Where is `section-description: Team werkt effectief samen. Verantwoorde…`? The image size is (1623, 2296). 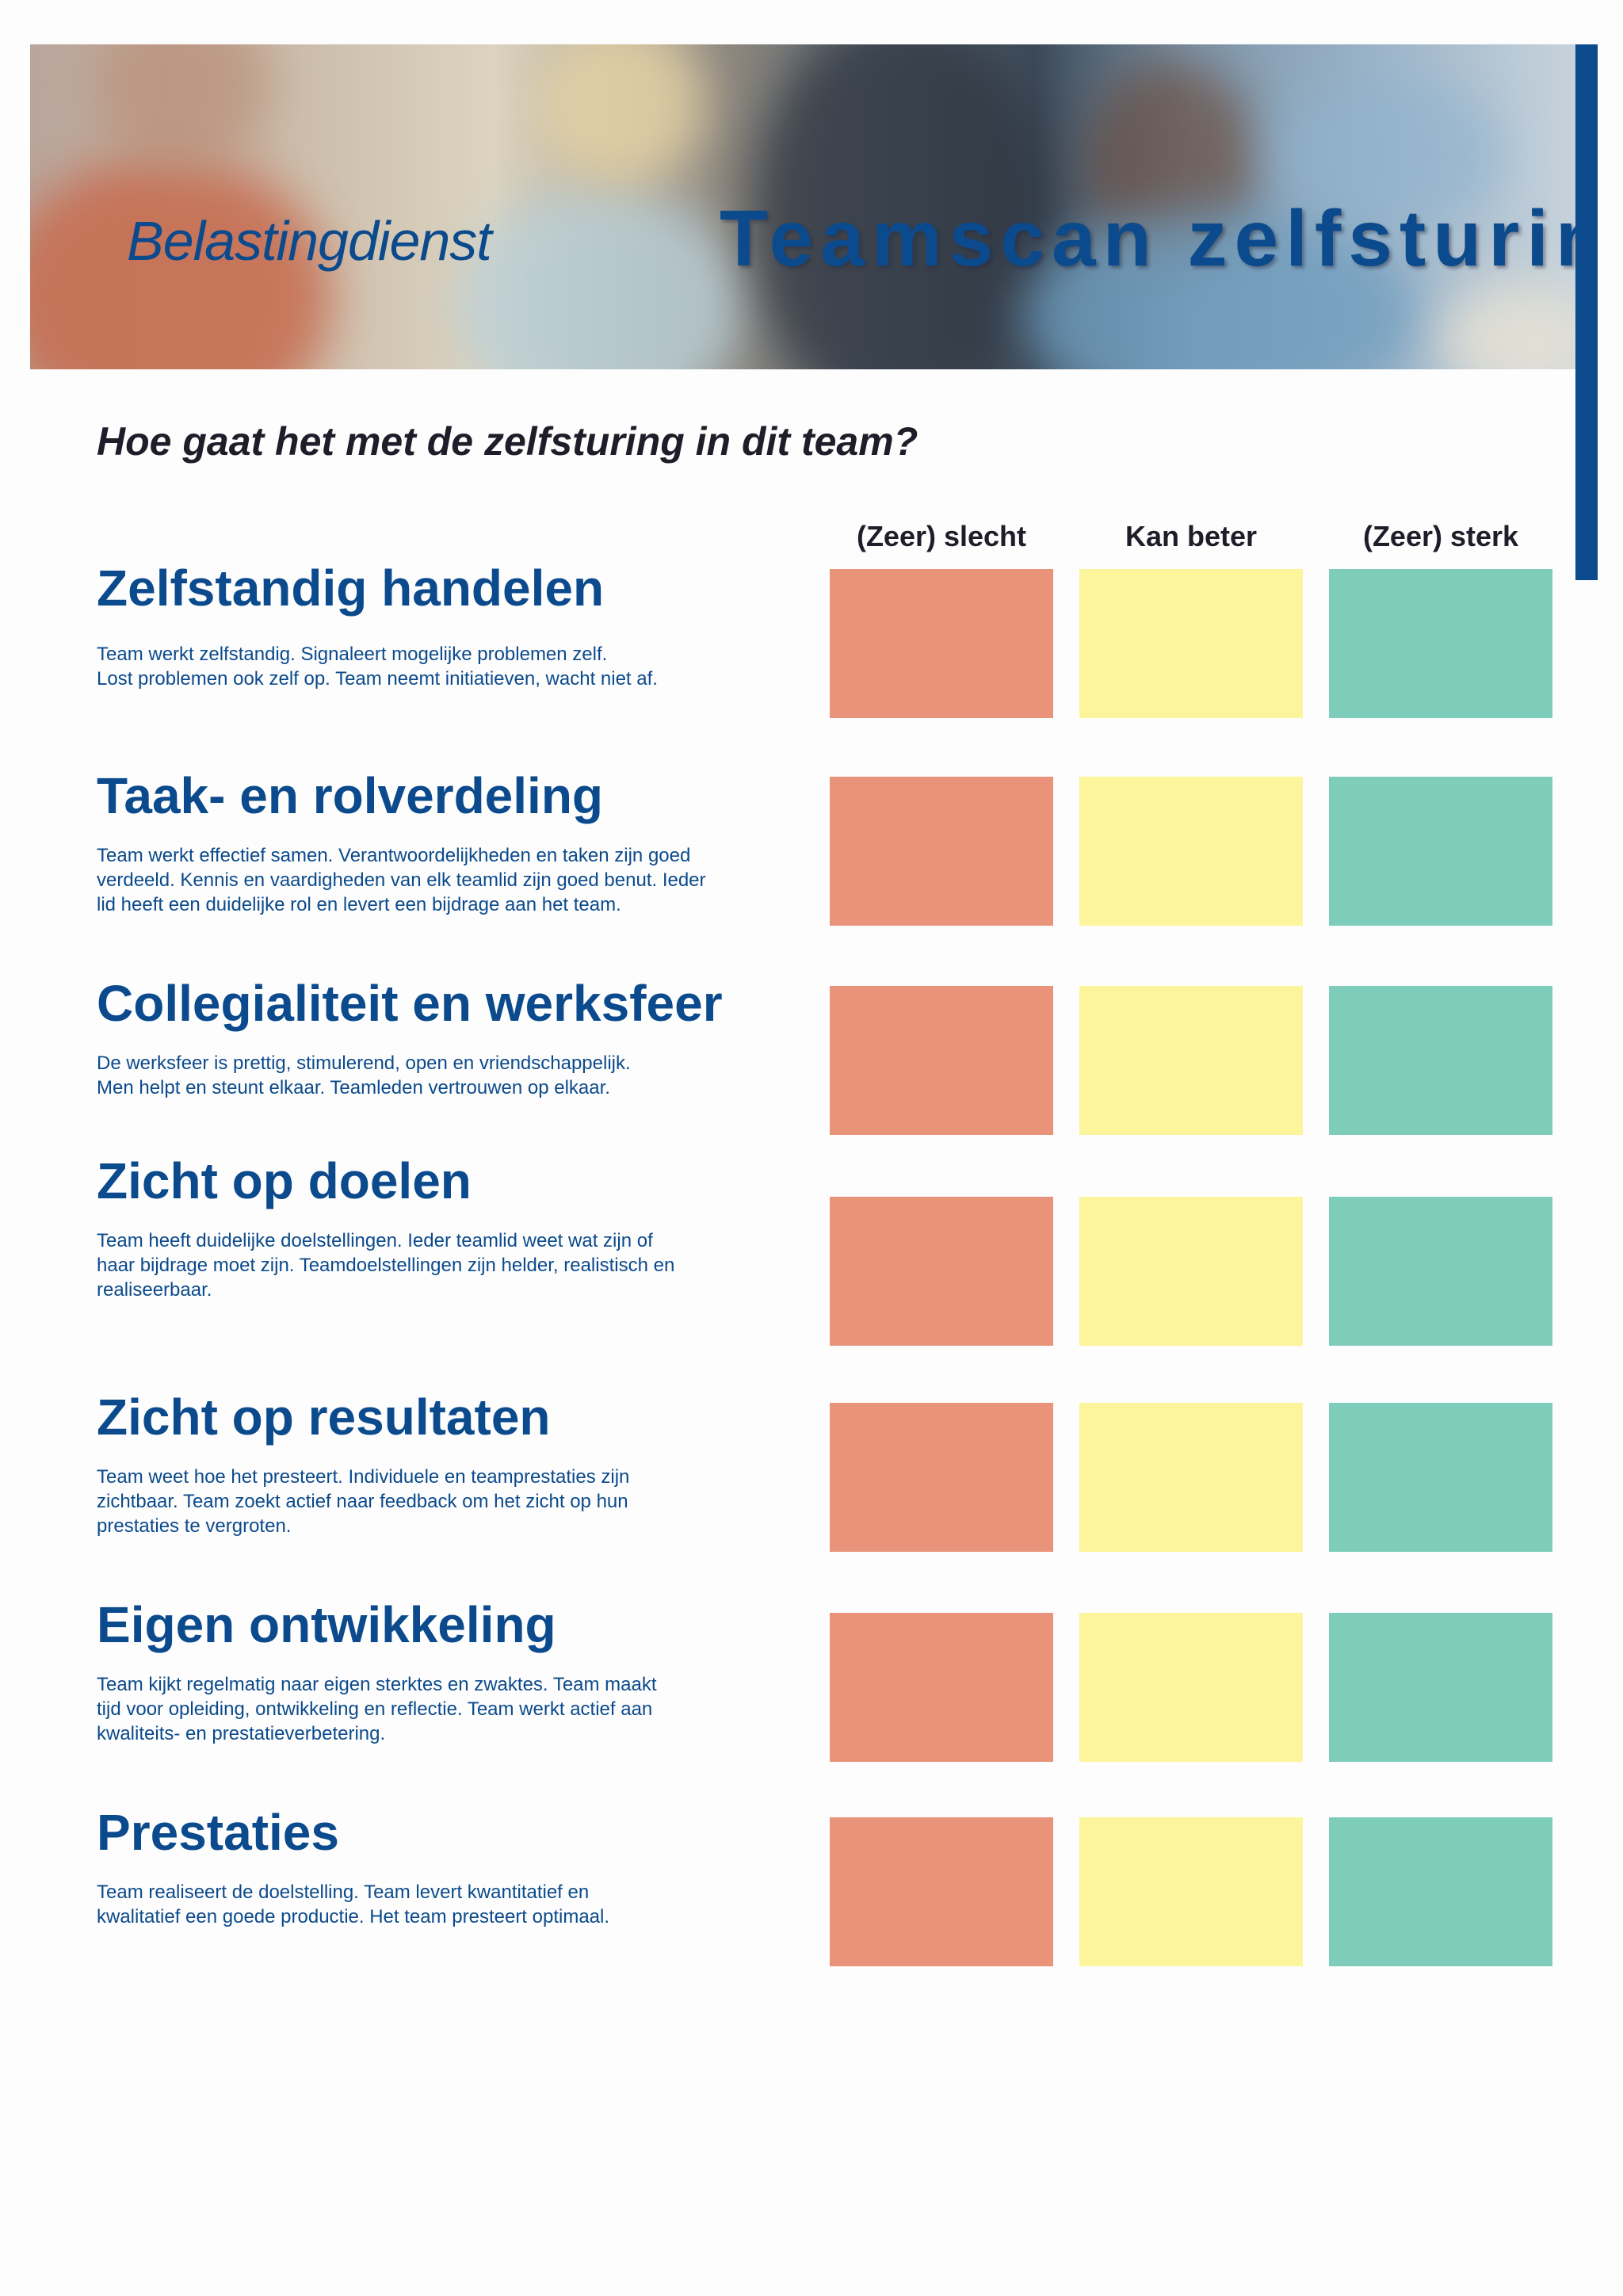 section-description: Team werkt effectief samen. Verantwoorde… is located at coordinates (401, 880).